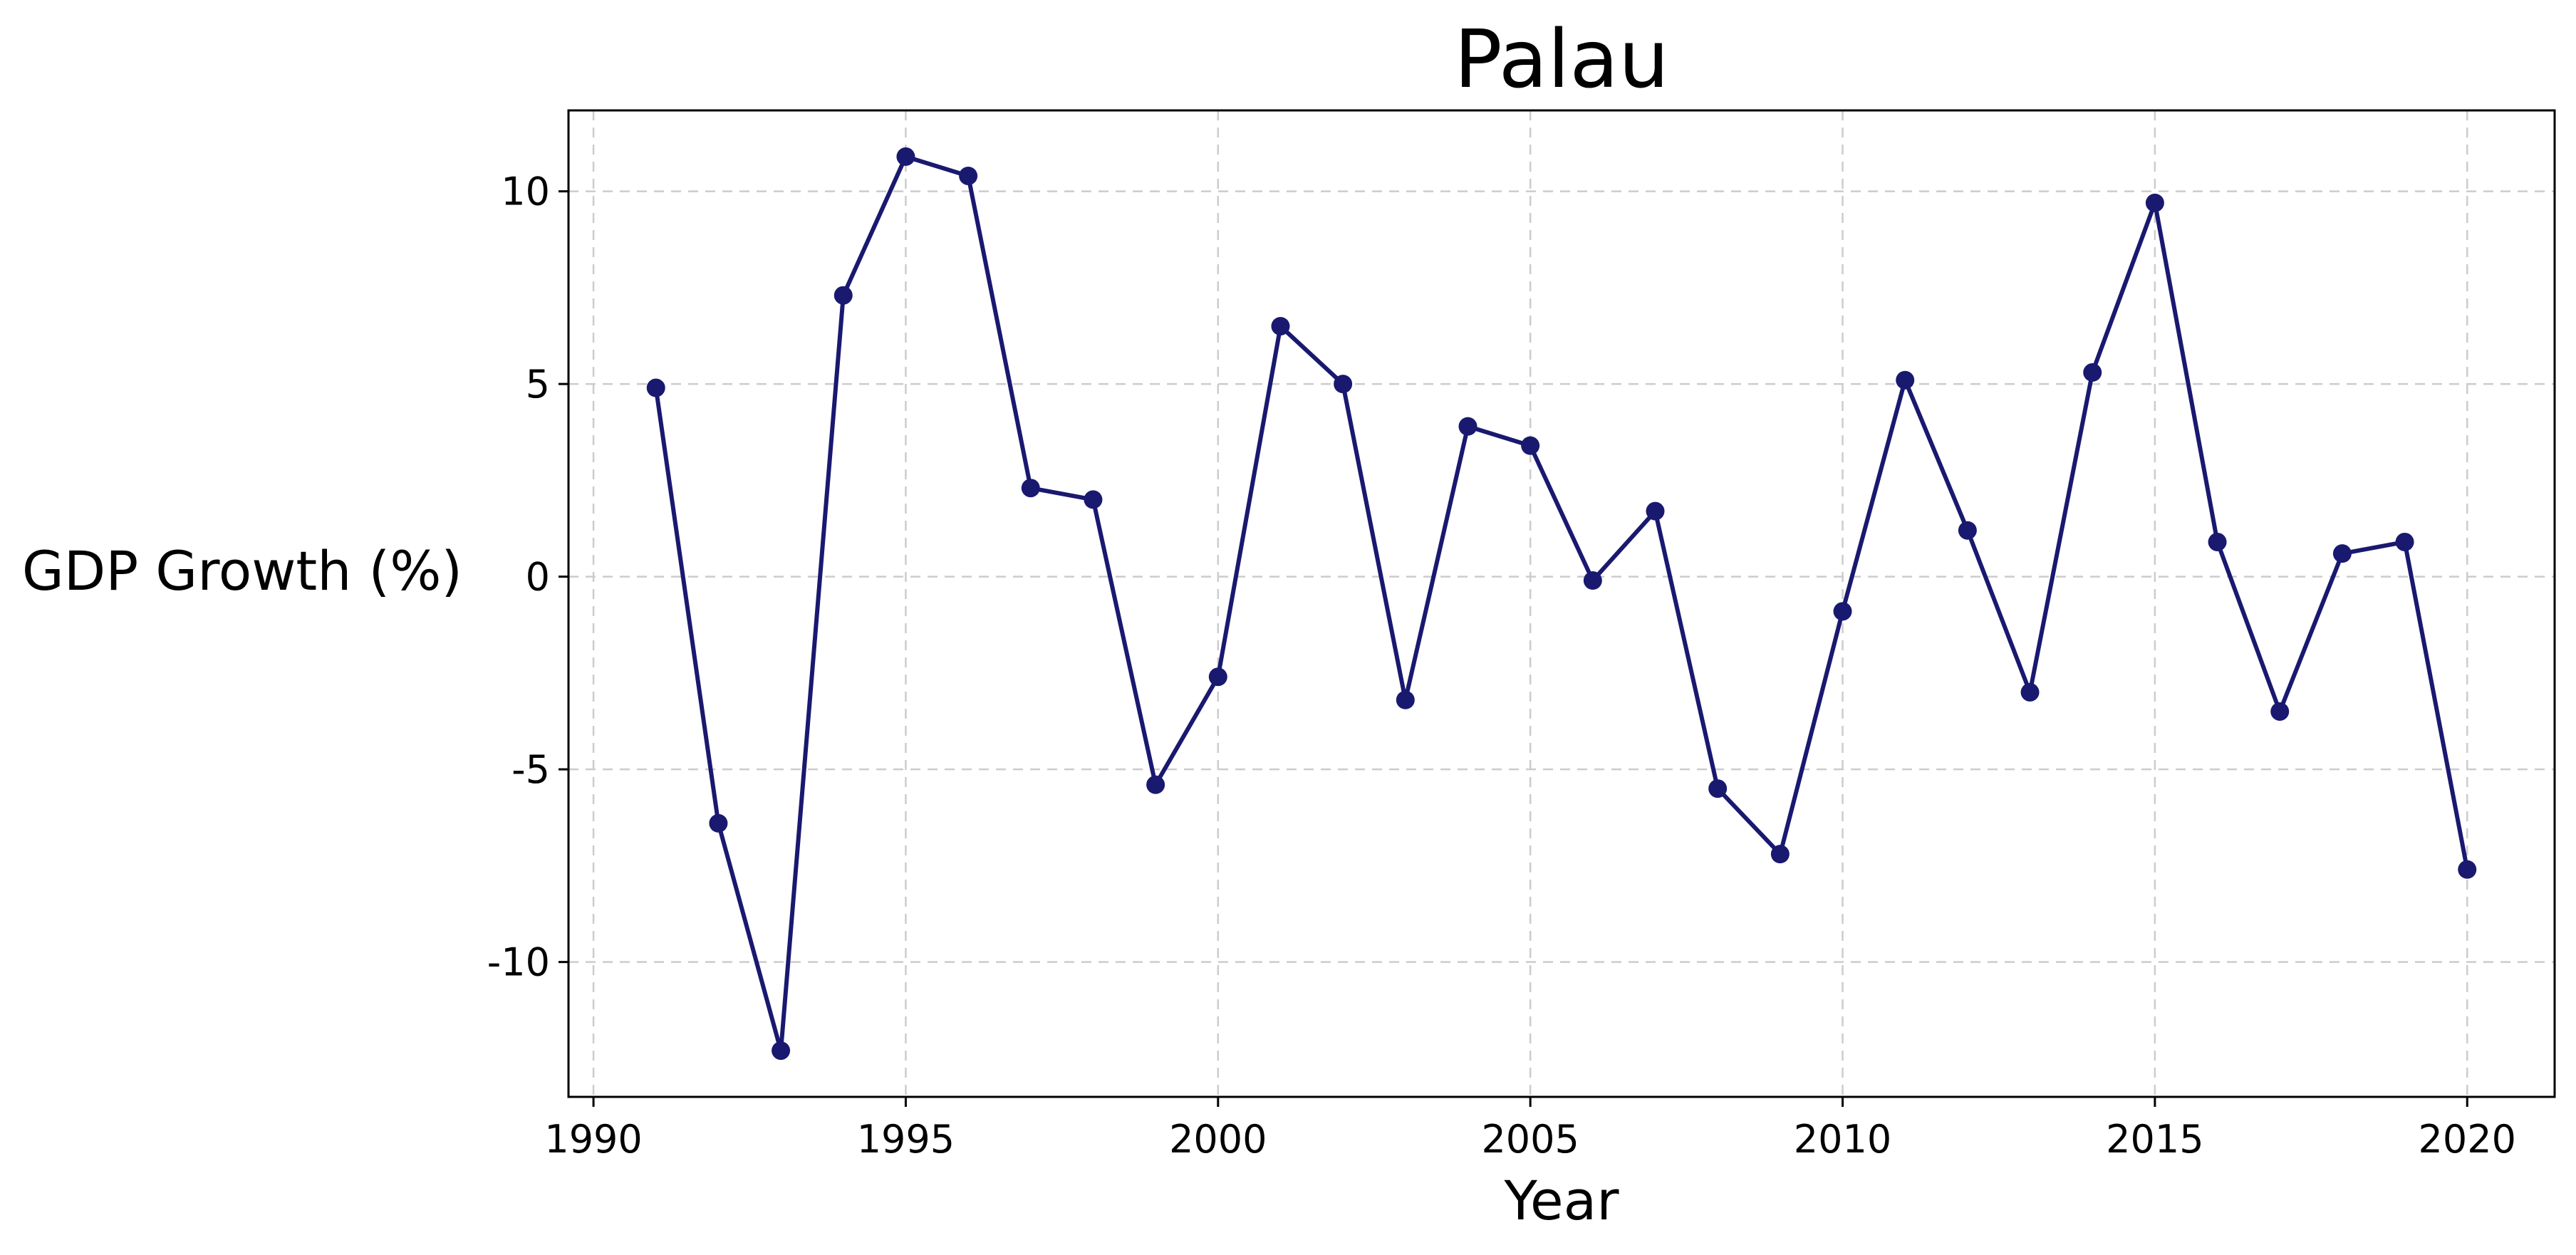  I want to click on x-tick-label: 2015, so click(2154, 1139).